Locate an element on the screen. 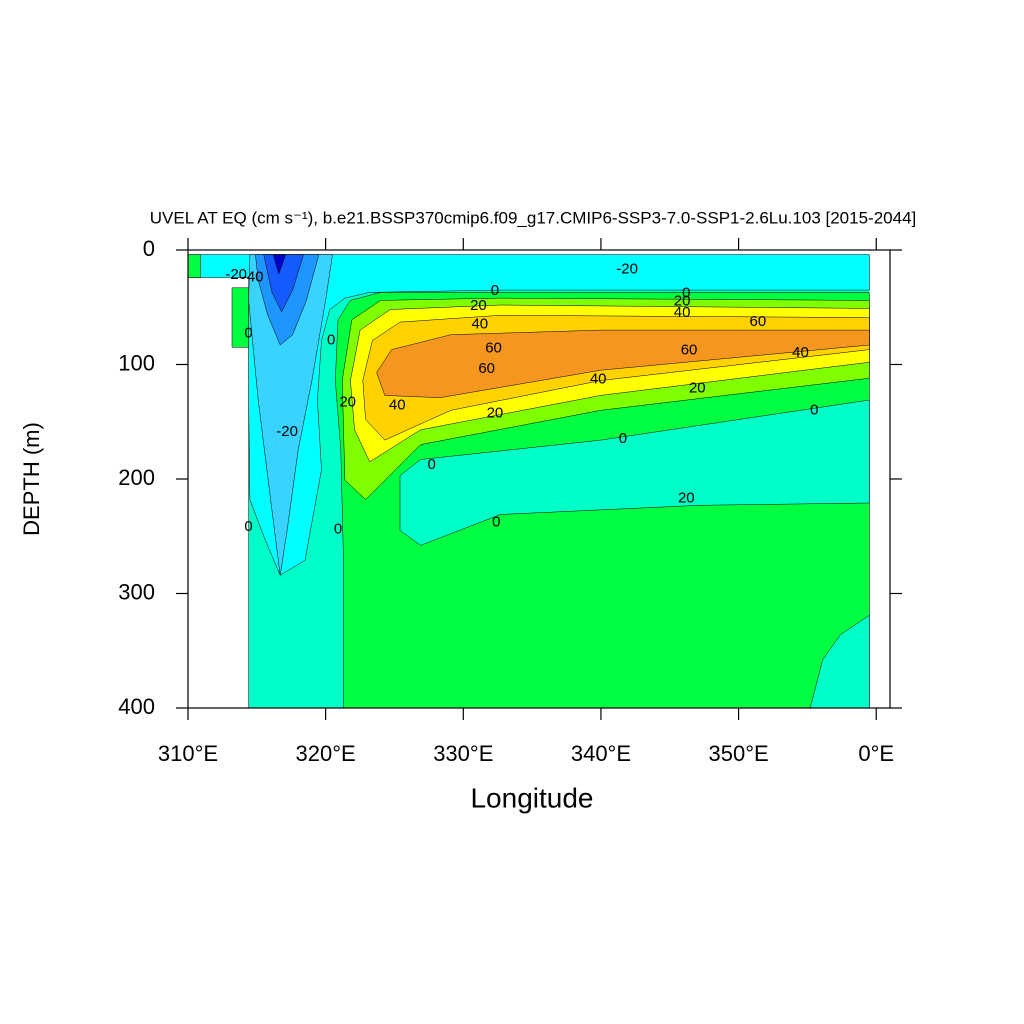 This screenshot has width=1024, height=1024. x-tick-label: 330°E is located at coordinates (463, 753).